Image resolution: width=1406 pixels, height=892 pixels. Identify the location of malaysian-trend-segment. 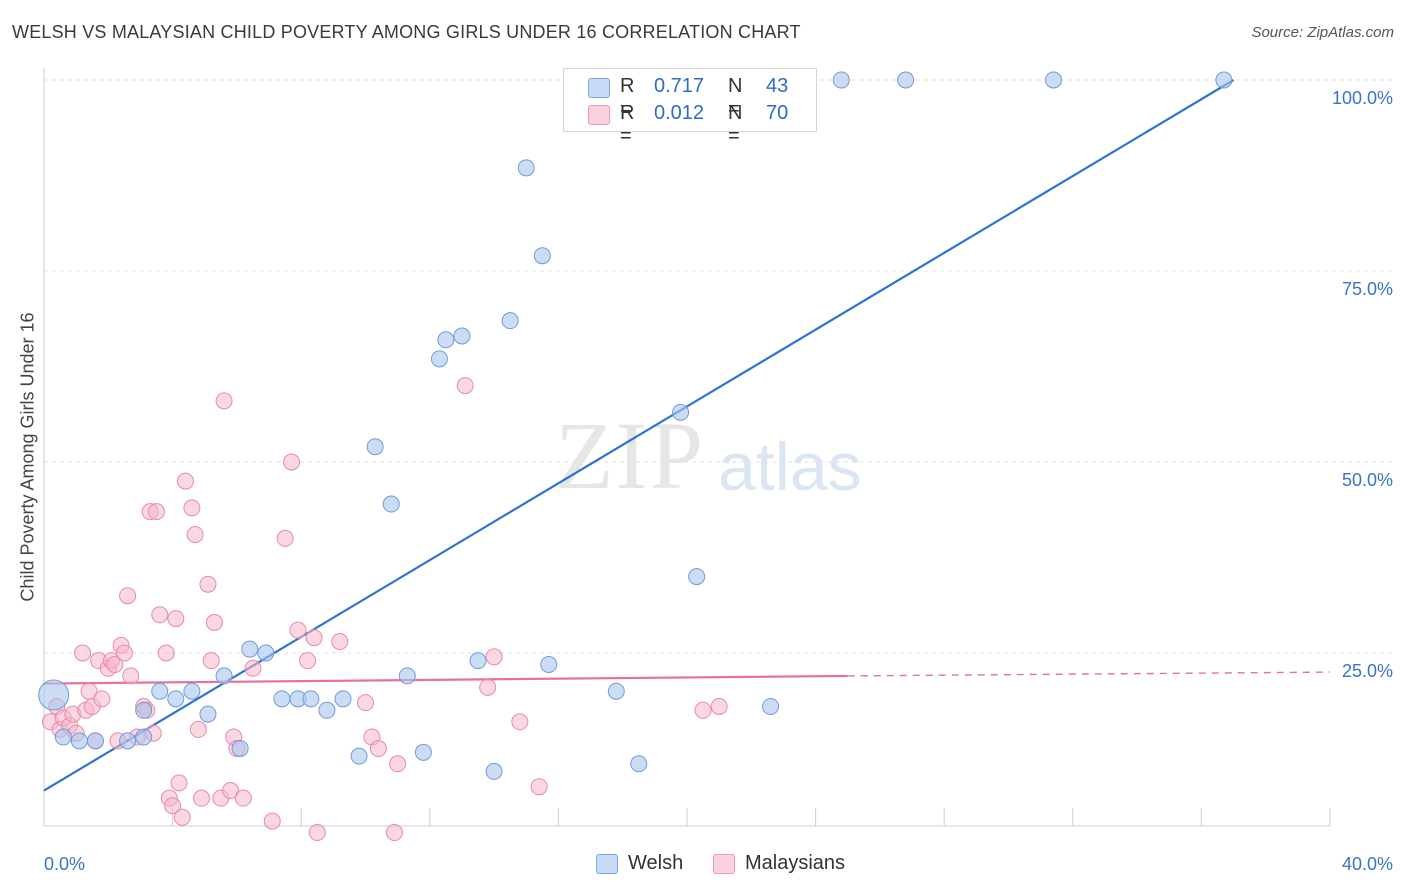
(445, 679).